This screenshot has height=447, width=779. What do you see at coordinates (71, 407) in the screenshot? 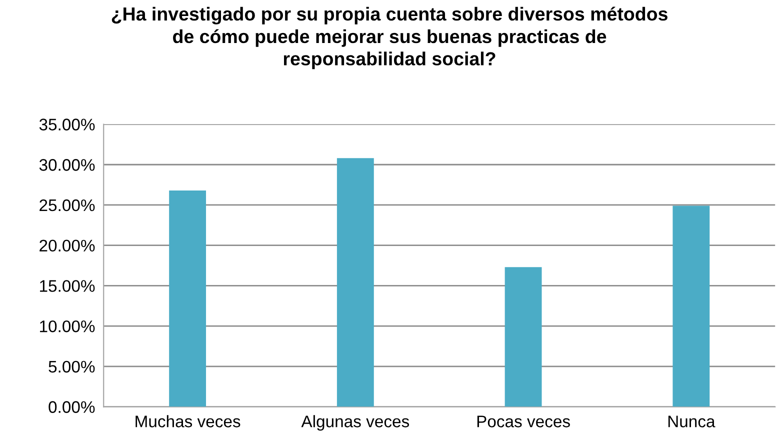
I see `y-tick-label: 0.00%` at bounding box center [71, 407].